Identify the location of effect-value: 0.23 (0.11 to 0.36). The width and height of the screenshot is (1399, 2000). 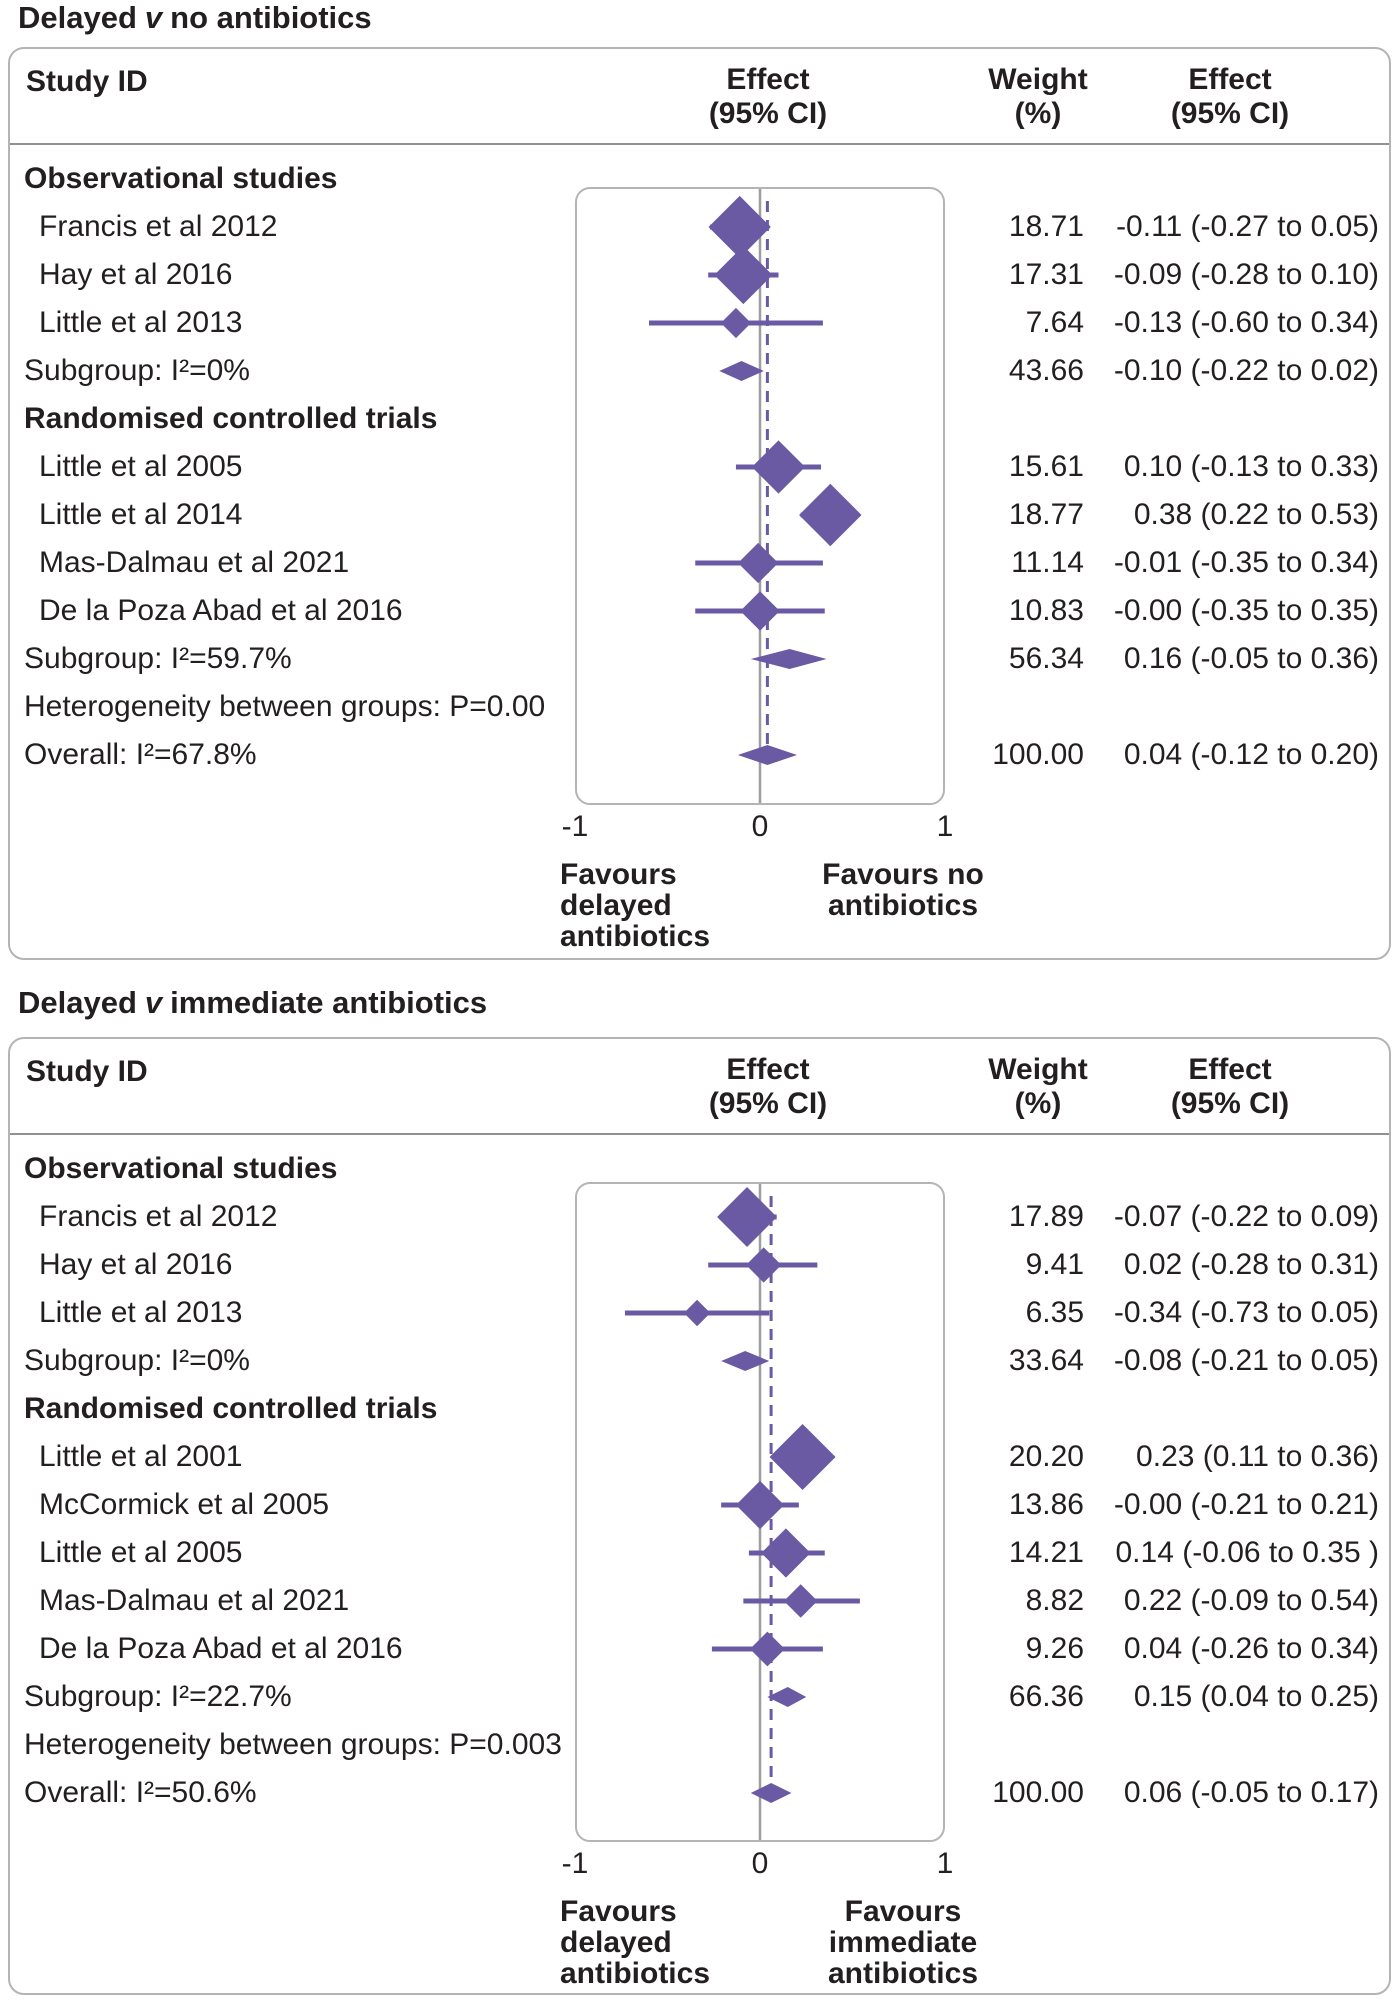
(1257, 1456).